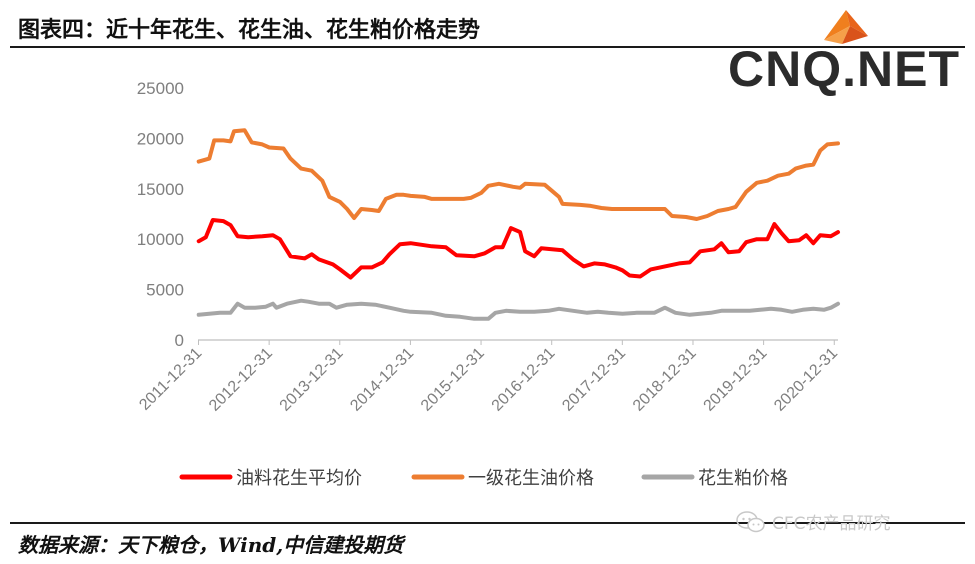 This screenshot has width=975, height=564. I want to click on x-tick-label: 2011-12-31, so click(170, 379).